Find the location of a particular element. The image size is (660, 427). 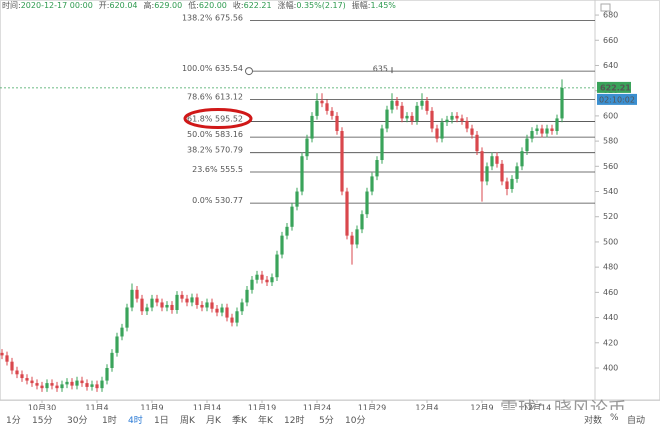

fib-price: 613.12 is located at coordinates (229, 96).